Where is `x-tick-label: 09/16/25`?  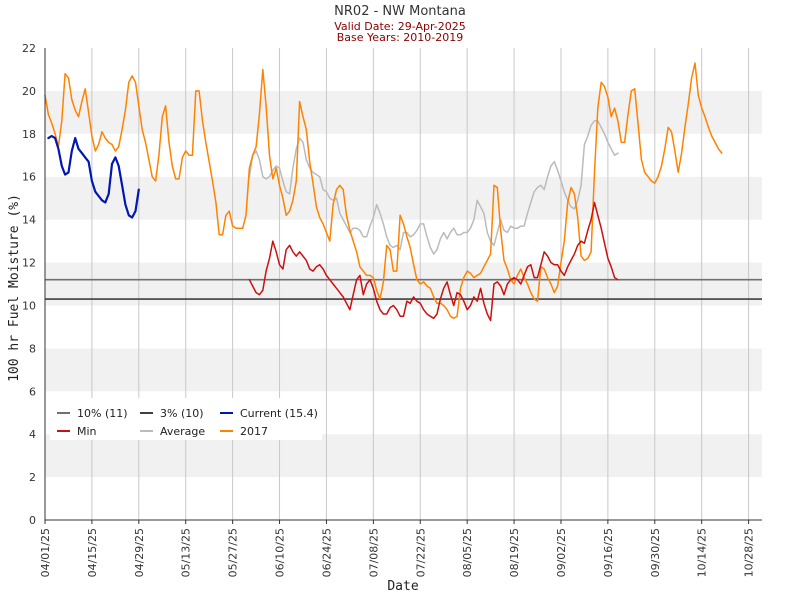
x-tick-label: 09/16/25 is located at coordinates (608, 552).